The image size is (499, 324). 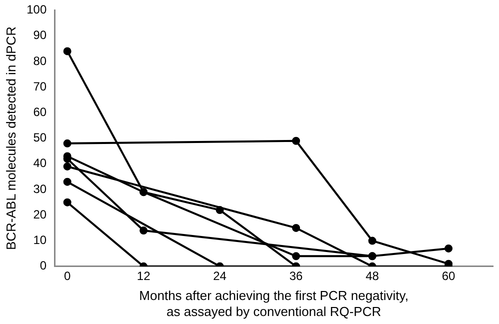 I want to click on x-tick-label: 48, so click(x=373, y=275).